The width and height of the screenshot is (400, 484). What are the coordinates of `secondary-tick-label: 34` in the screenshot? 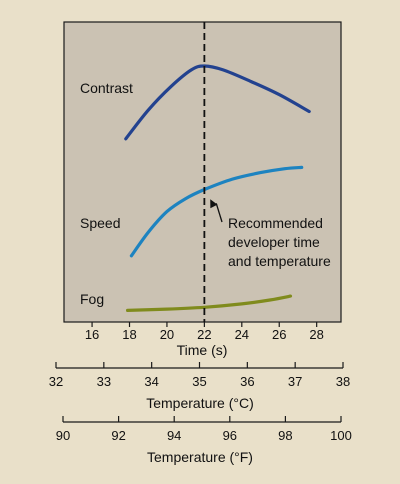 It's located at (151, 381).